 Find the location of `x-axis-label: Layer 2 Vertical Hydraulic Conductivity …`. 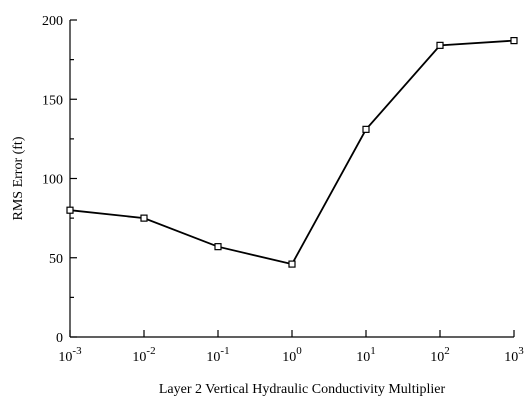

x-axis-label: Layer 2 Vertical Hydraulic Conductivity … is located at coordinates (302, 389).